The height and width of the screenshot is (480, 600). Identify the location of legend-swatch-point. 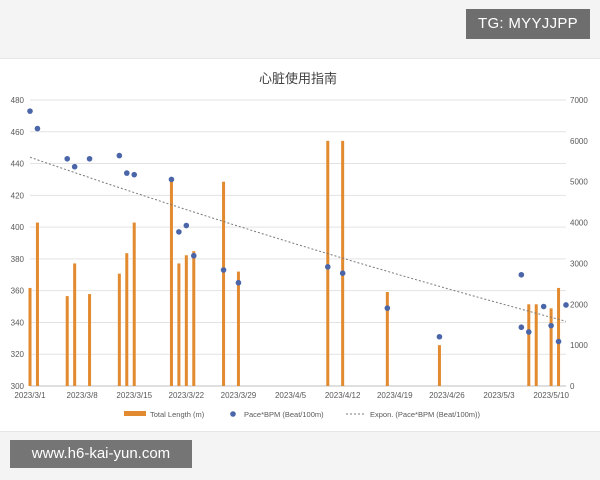
(233, 414).